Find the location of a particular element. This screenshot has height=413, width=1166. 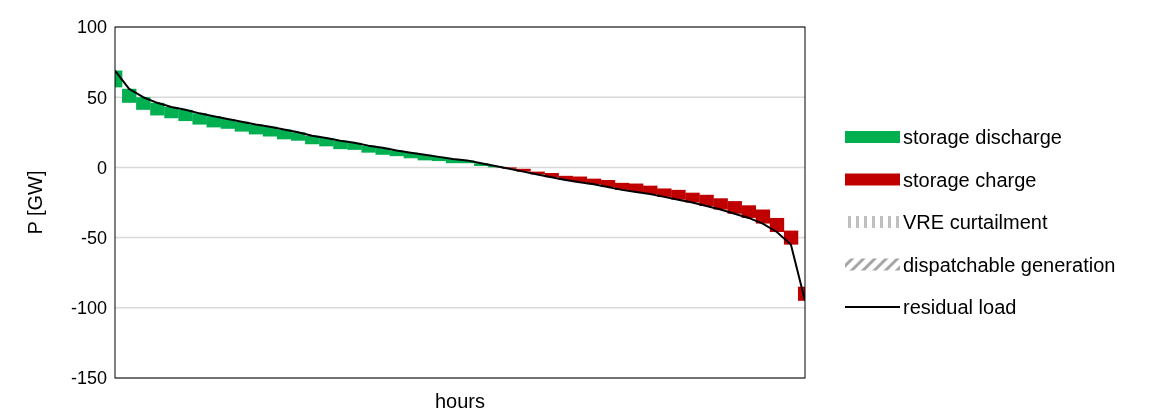

legend-label: storage charge is located at coordinates (970, 179).